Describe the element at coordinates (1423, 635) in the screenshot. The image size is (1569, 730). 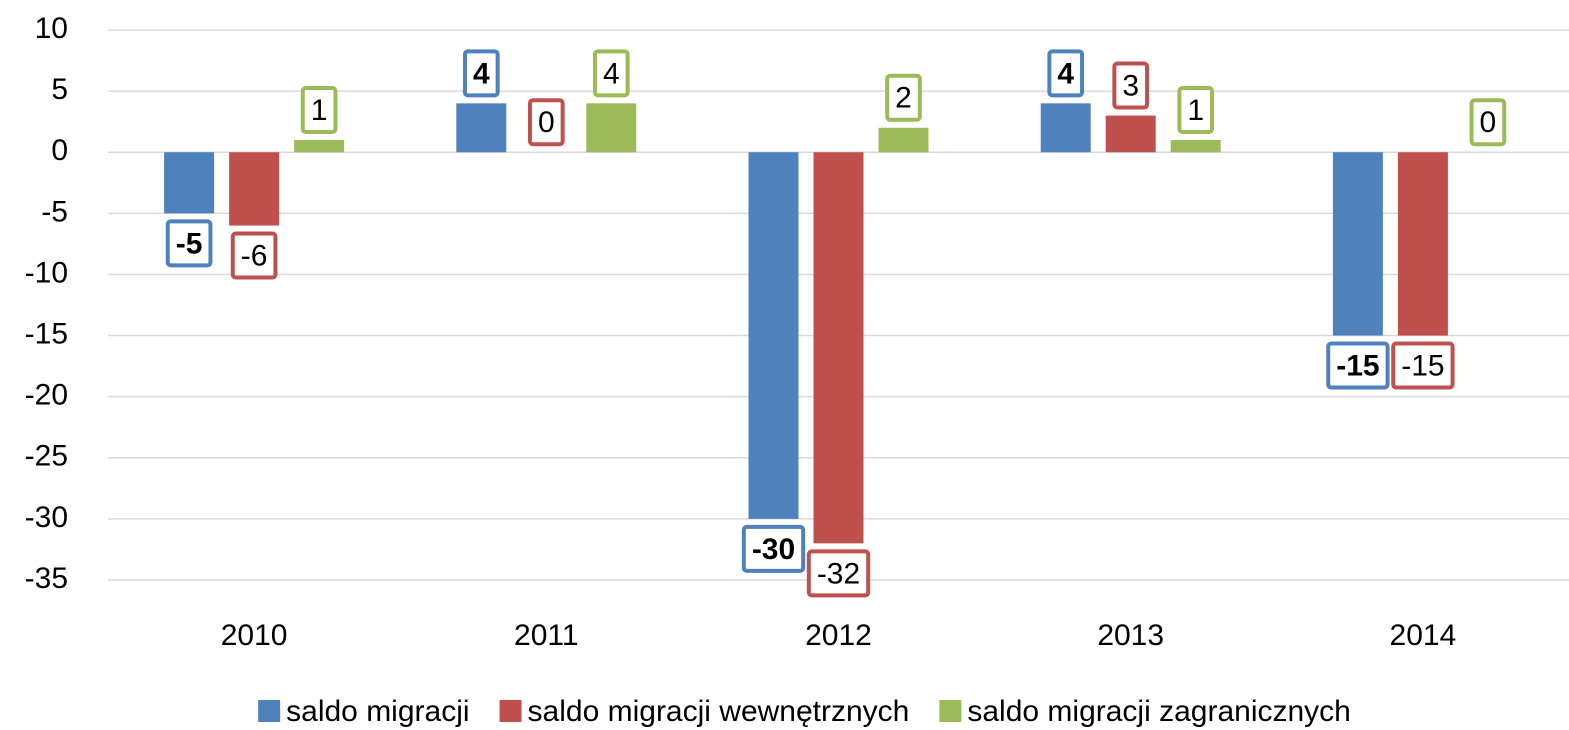
I see `x-tick-label: 2014` at that location.